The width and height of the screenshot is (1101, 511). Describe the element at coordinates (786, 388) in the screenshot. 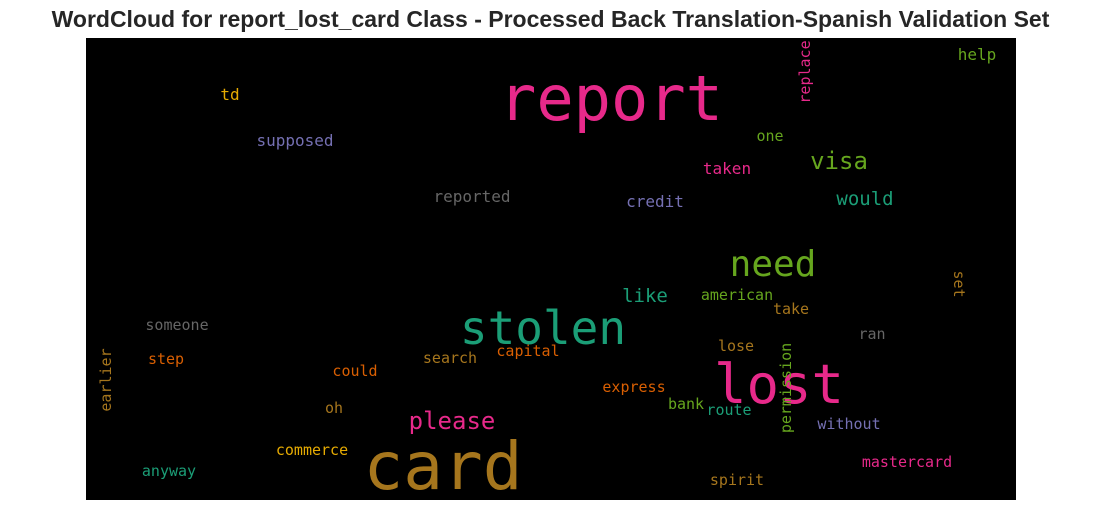

I see `word-permission: permission` at that location.